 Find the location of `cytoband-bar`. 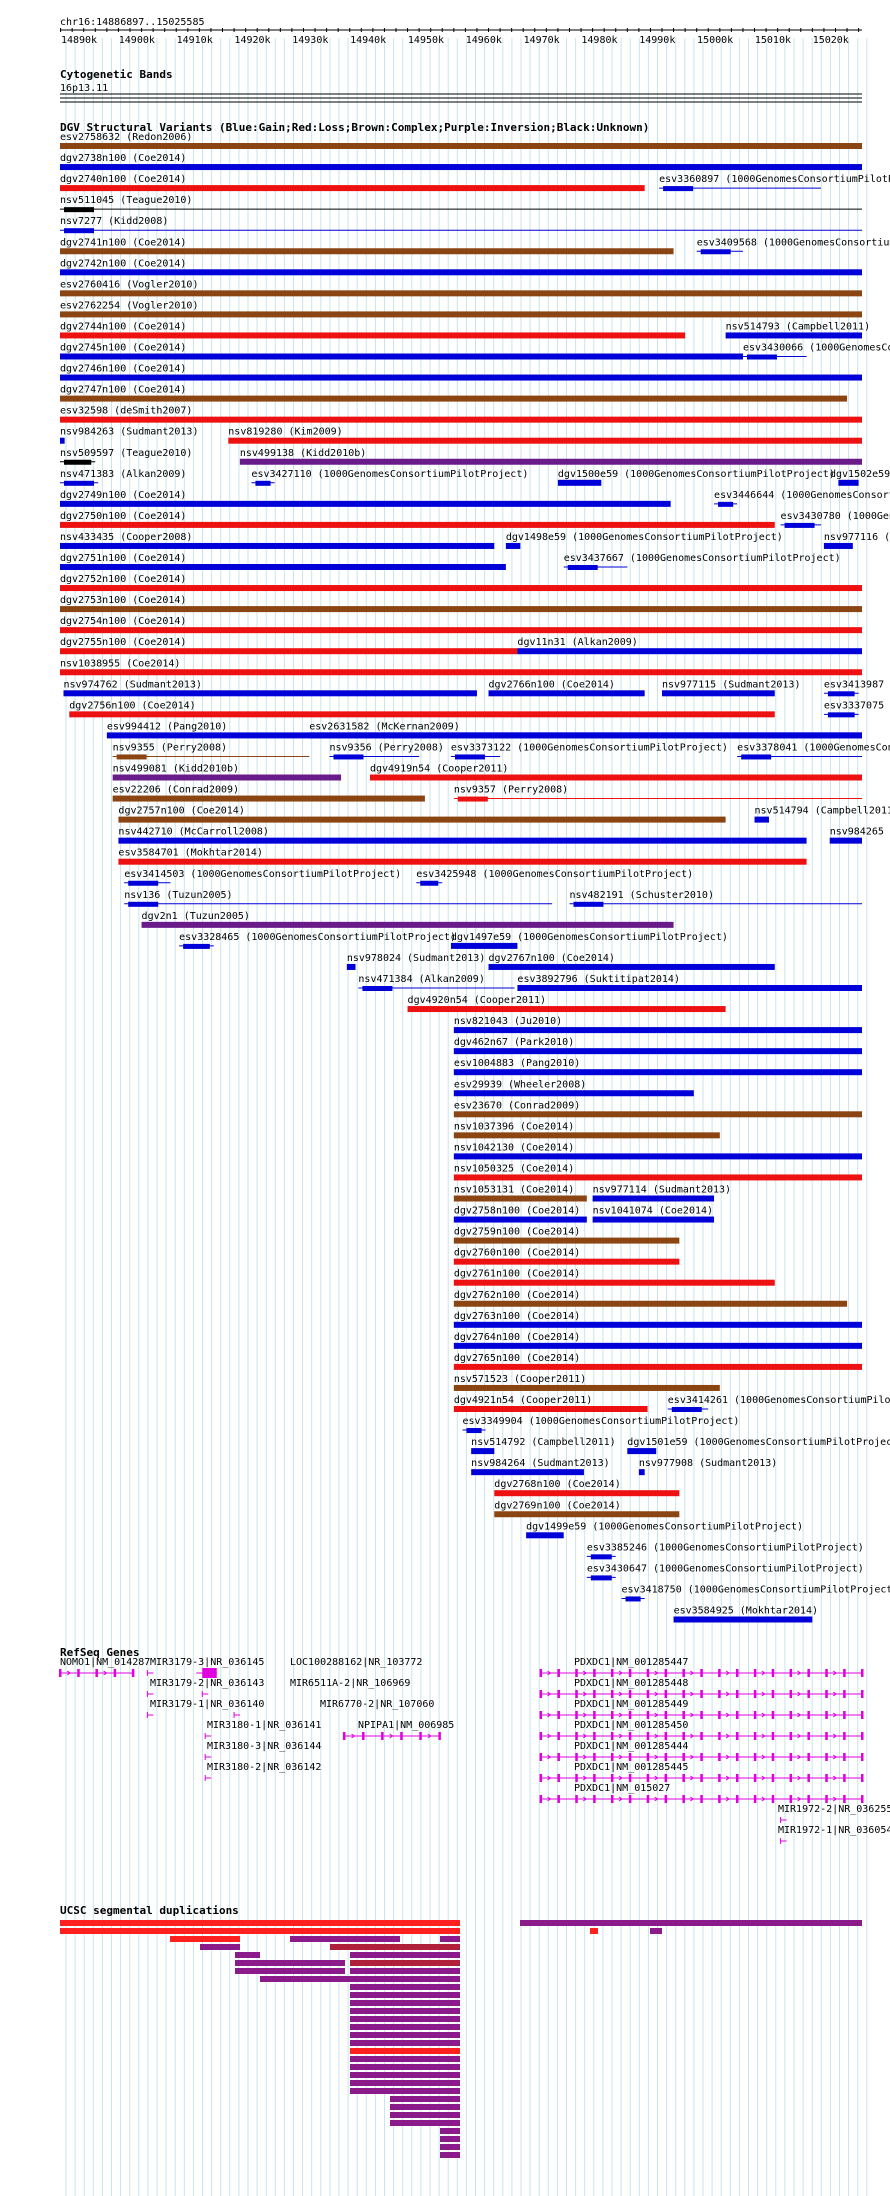

cytoband-bar is located at coordinates (461, 98).